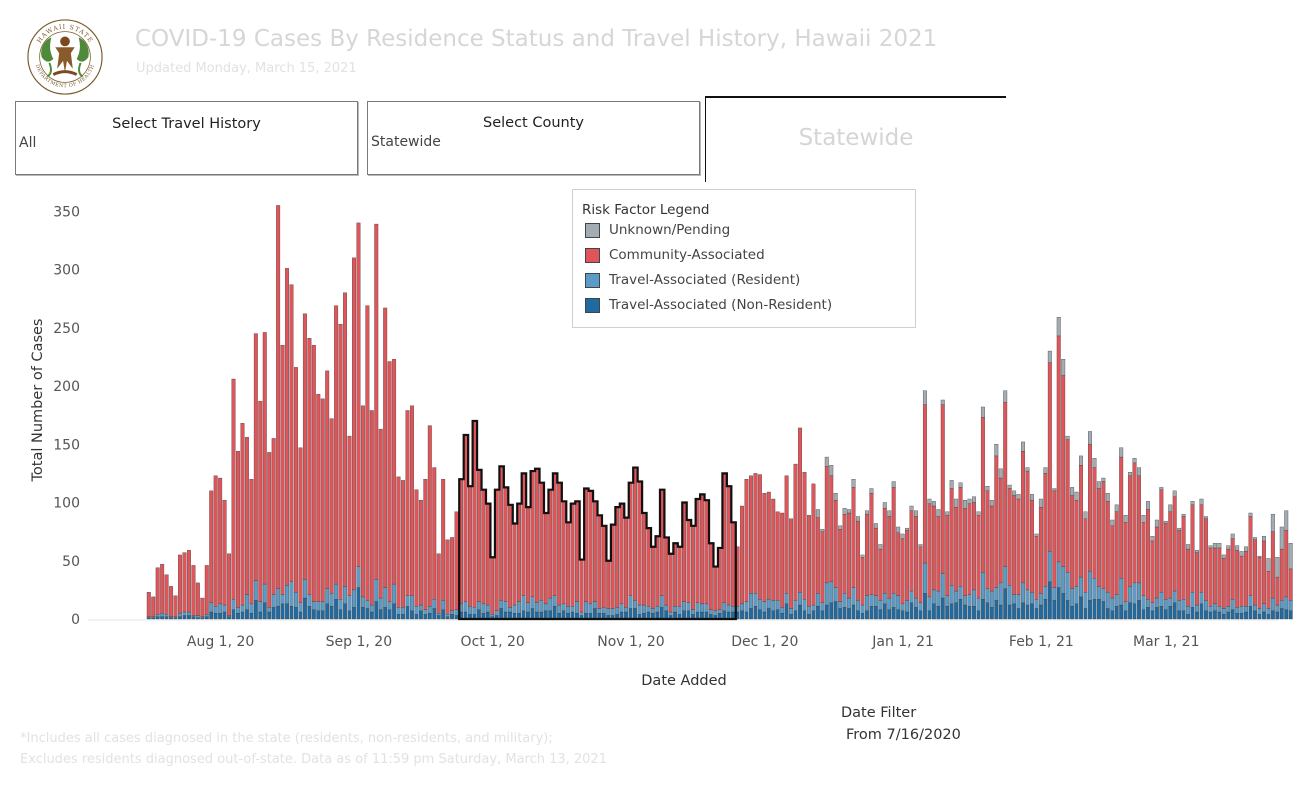  I want to click on county-filter-value: Statewide, so click(406, 142).